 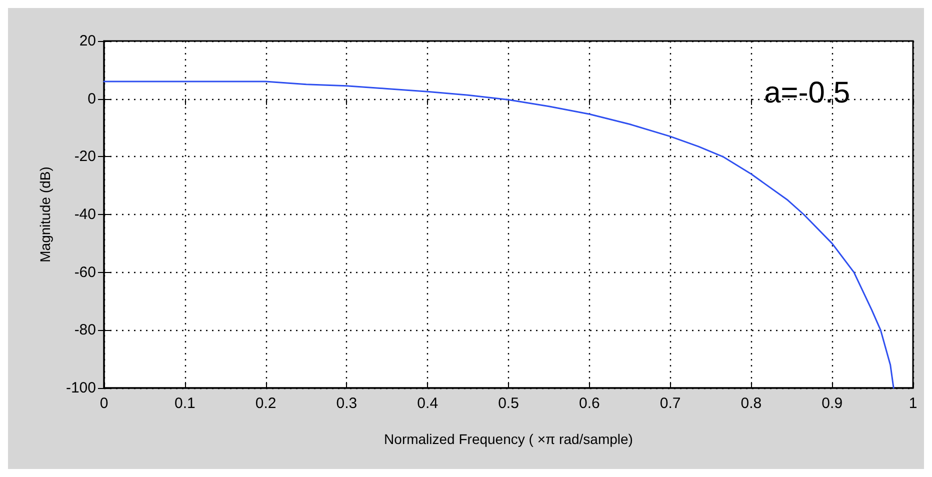 I want to click on x-axis-title: Normalized Frequency ( ×π rad/sample), so click(x=508, y=439).